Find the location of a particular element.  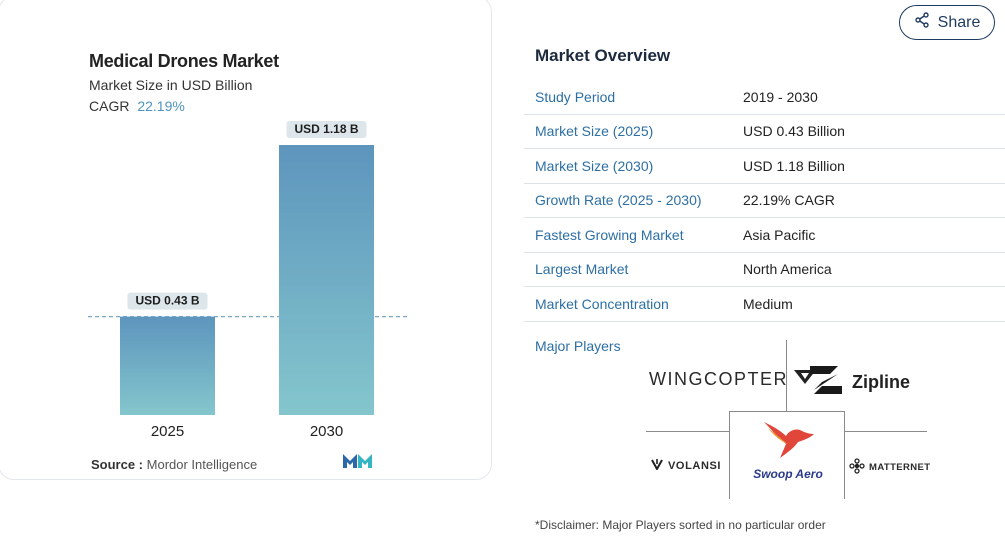

overview-key: Fastest Growing Market is located at coordinates (609, 234).